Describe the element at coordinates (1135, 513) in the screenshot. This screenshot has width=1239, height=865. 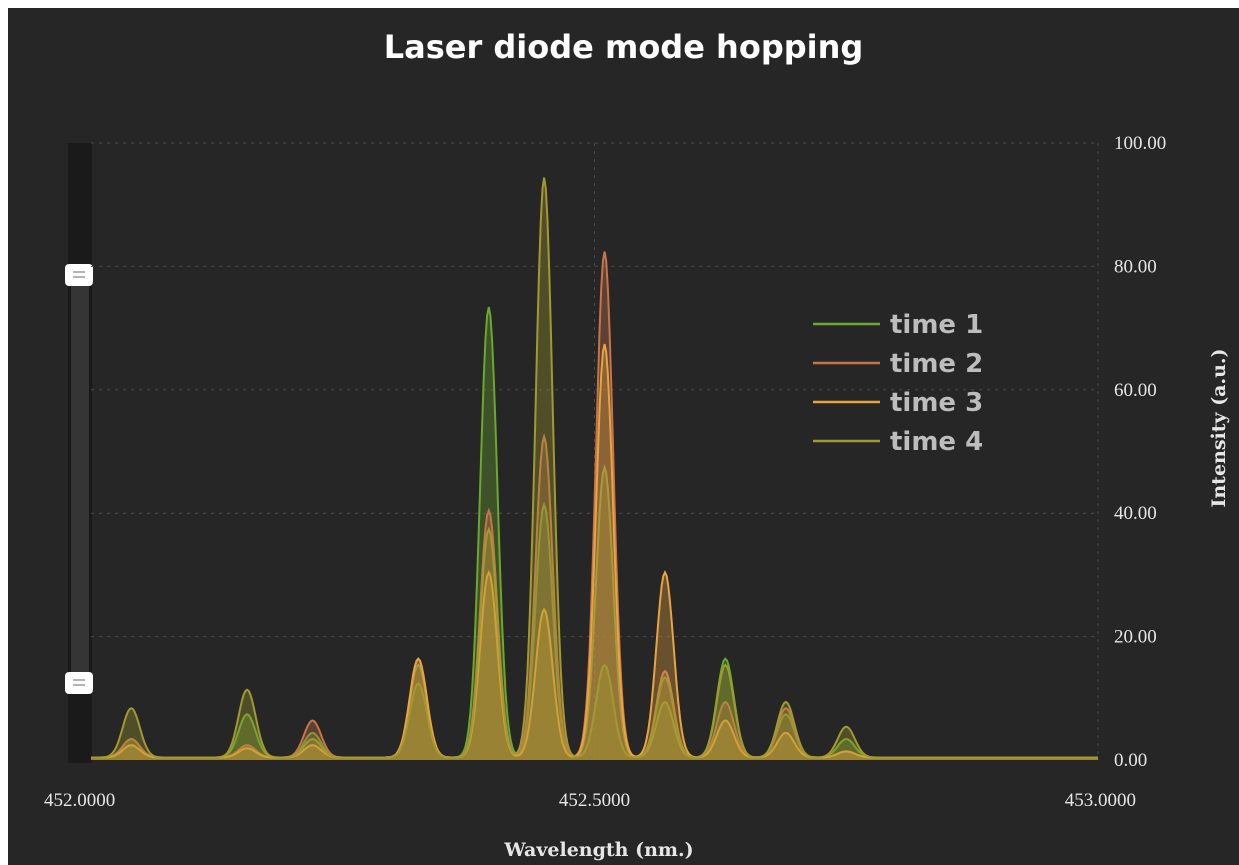
I see `y-tick-label: 40.00` at that location.